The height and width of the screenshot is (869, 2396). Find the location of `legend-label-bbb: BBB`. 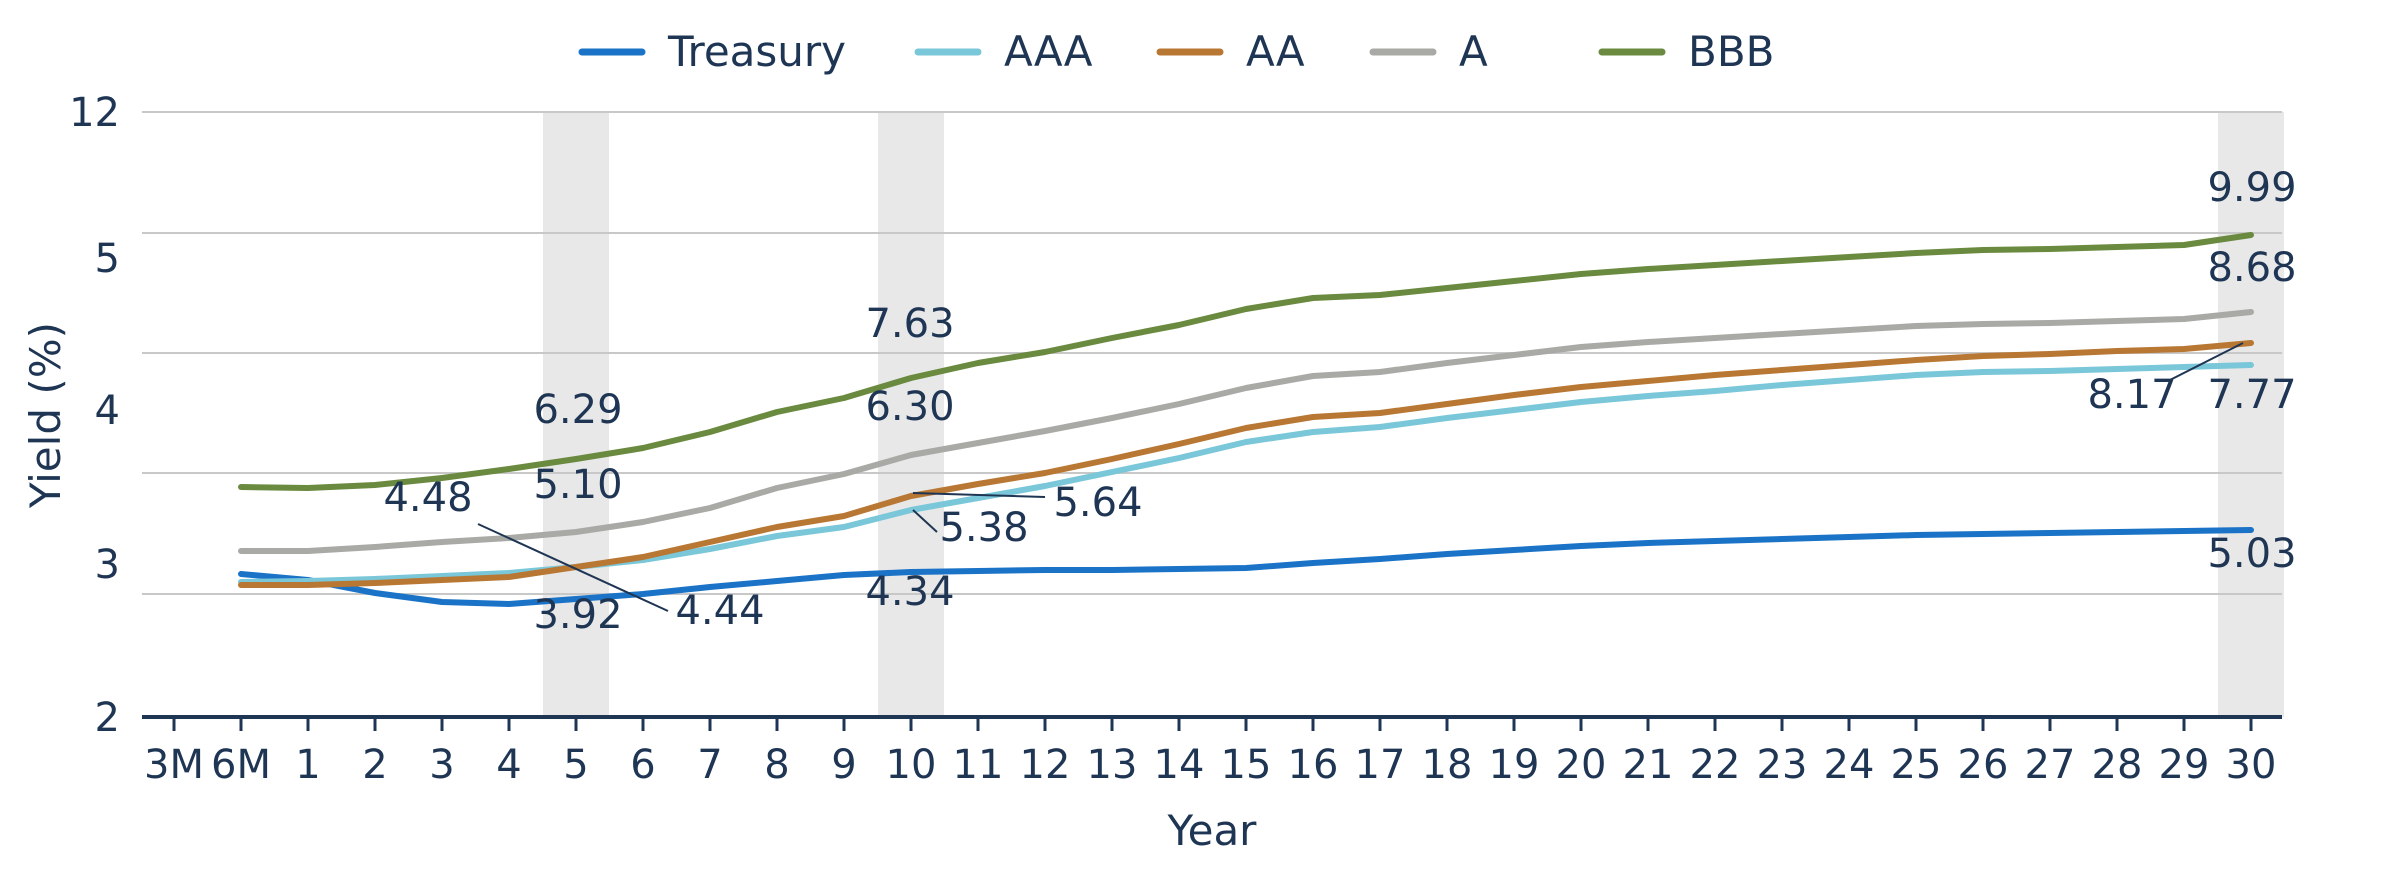

legend-label-bbb: BBB is located at coordinates (1731, 51).